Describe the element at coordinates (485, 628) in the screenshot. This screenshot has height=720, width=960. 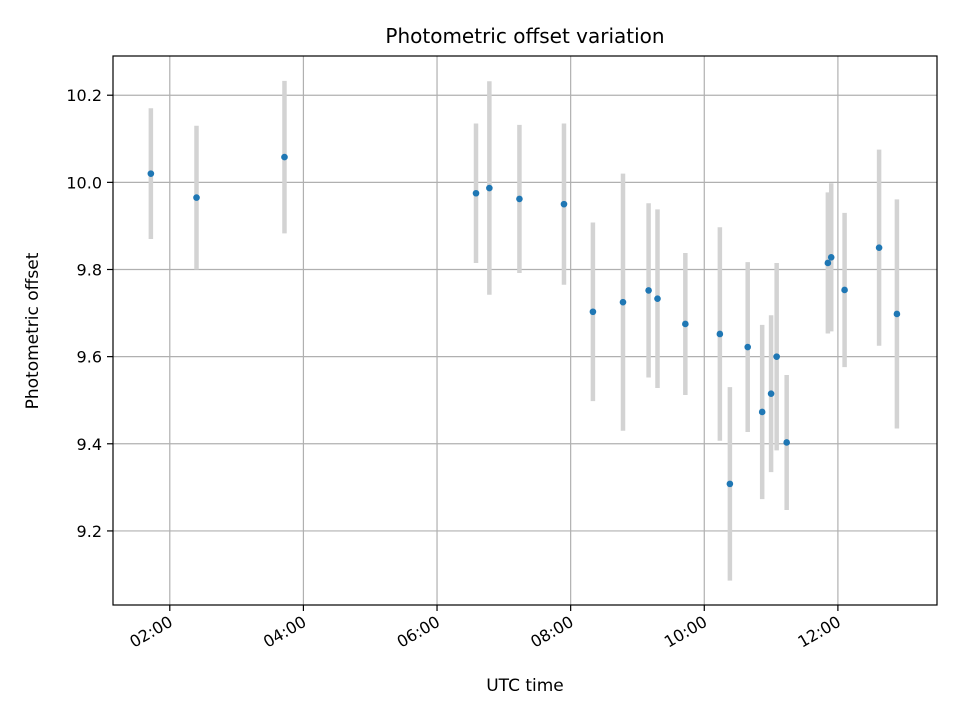
I see `x-axis-ticks: 02:00 04:00 06:00 08:00 10:00 12:00` at that location.